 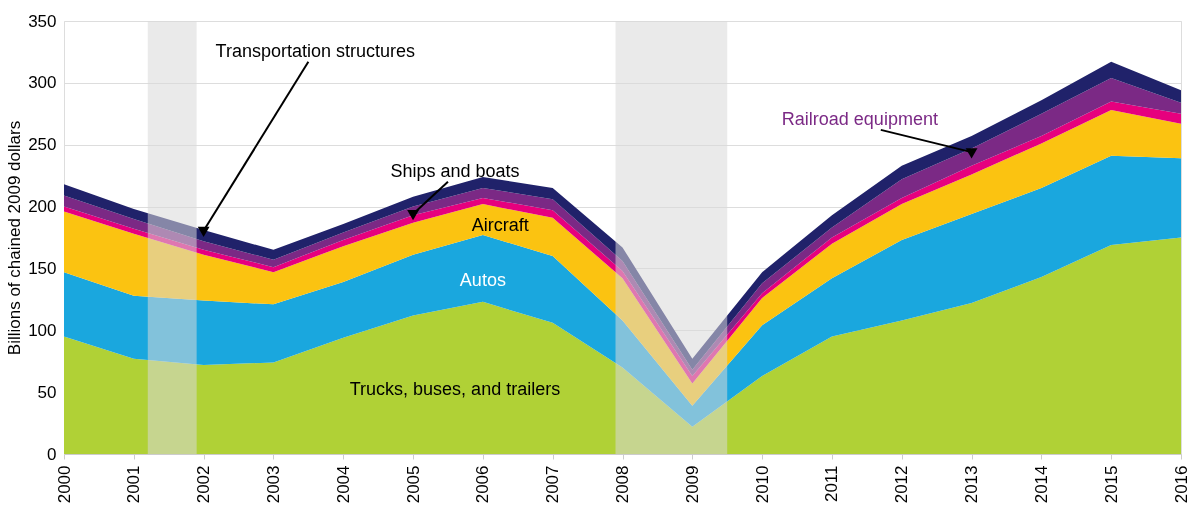 I want to click on x-tick-label: 2009, so click(x=692, y=484).